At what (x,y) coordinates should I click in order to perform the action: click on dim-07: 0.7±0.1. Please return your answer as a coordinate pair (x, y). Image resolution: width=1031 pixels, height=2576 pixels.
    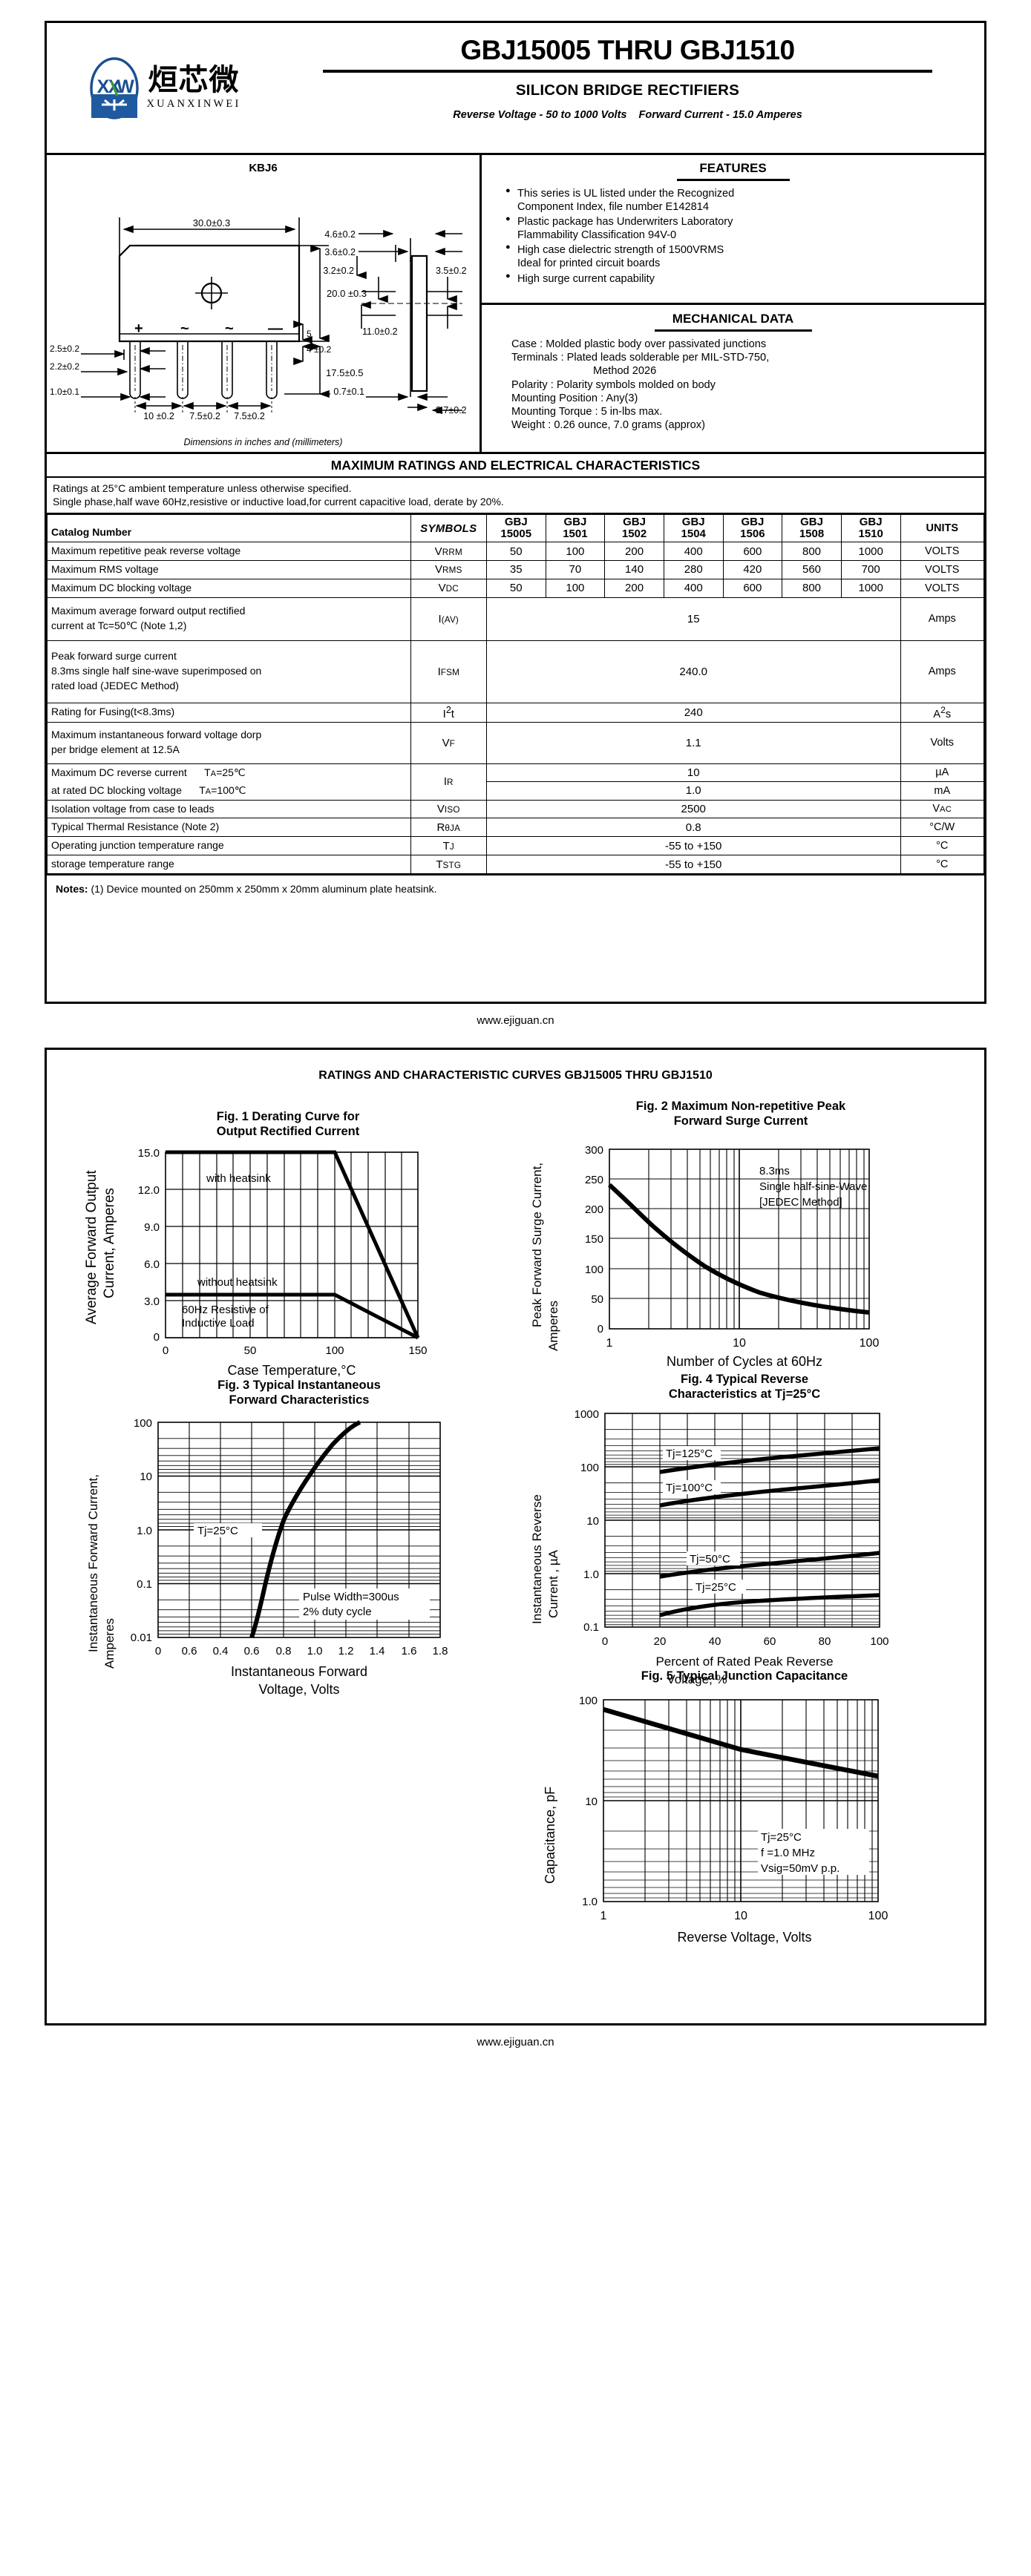
    Looking at the image, I should click on (348, 392).